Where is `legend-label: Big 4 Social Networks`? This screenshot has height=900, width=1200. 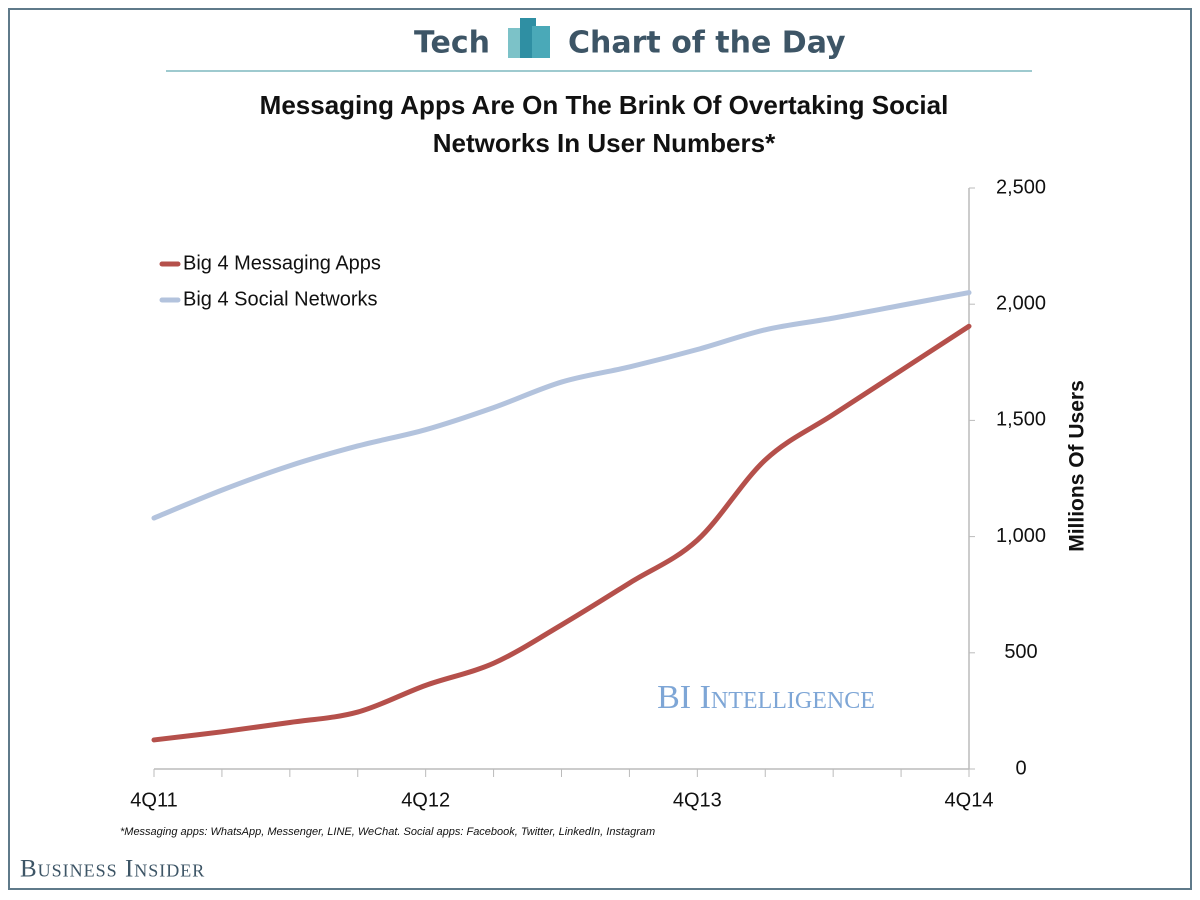
legend-label: Big 4 Social Networks is located at coordinates (280, 299).